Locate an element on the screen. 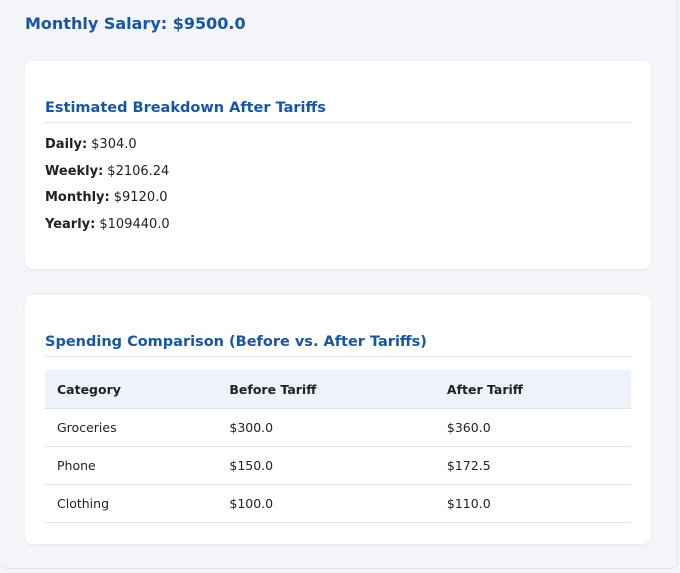  breakdown-item: Daily: $304.0 is located at coordinates (91, 144).